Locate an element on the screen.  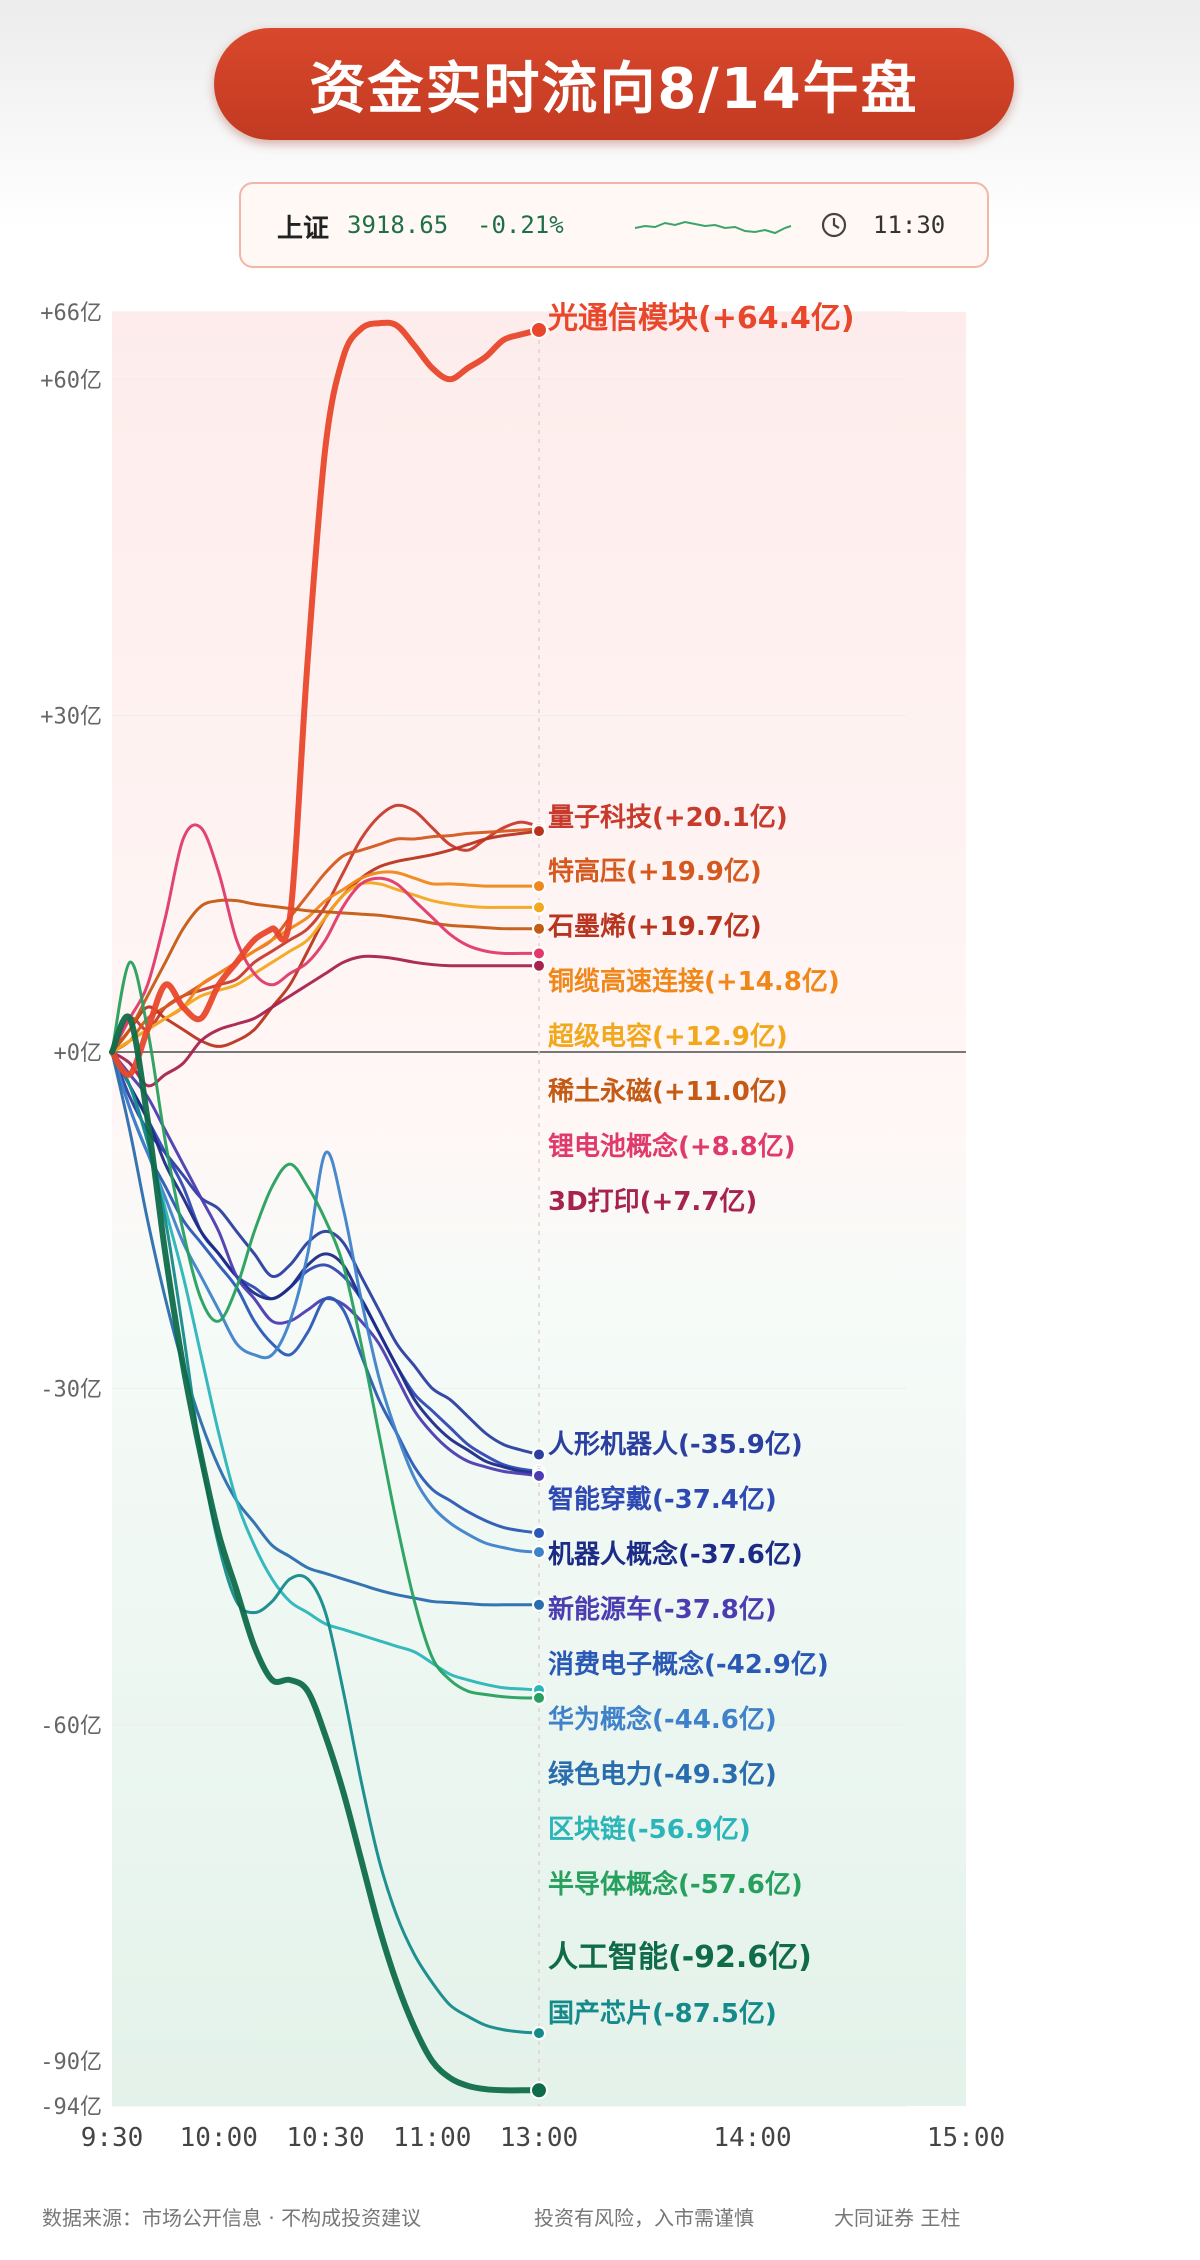
series-end-label: 人工智能(-92.6亿) is located at coordinates (680, 1957).